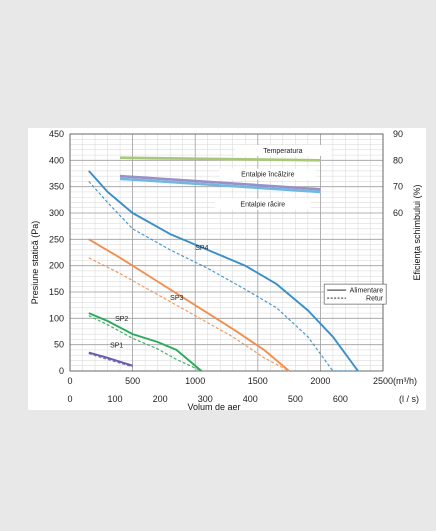 The width and height of the screenshot is (436, 531). I want to click on x2-tick-label: 200, so click(160, 399).